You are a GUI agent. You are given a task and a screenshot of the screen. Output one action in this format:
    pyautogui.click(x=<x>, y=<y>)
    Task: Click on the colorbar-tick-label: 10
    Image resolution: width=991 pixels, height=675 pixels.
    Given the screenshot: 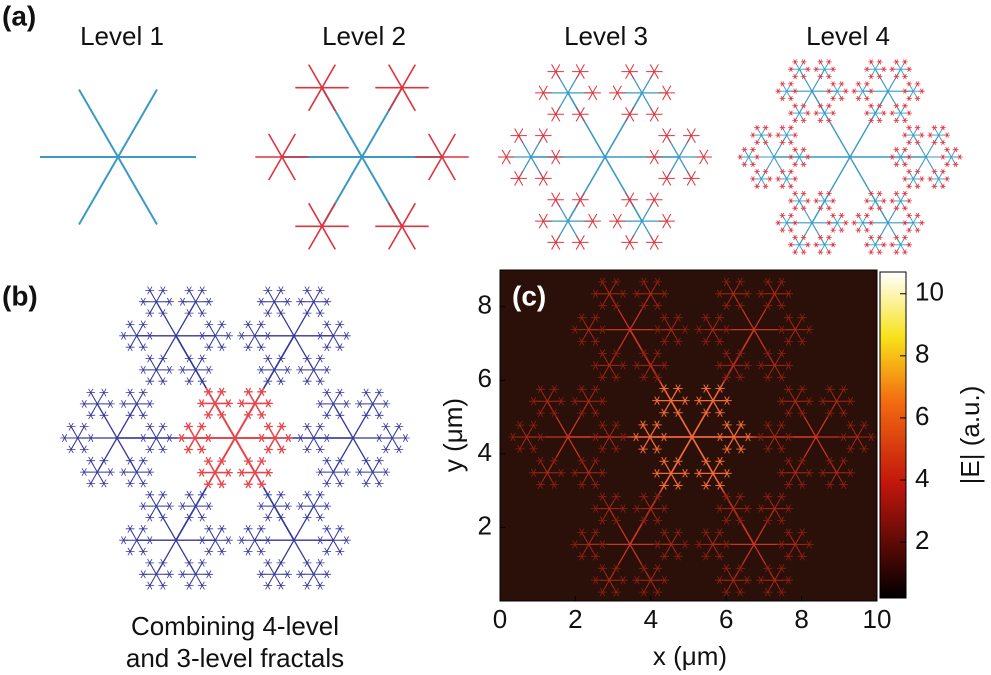 What is the action you would take?
    pyautogui.click(x=929, y=292)
    